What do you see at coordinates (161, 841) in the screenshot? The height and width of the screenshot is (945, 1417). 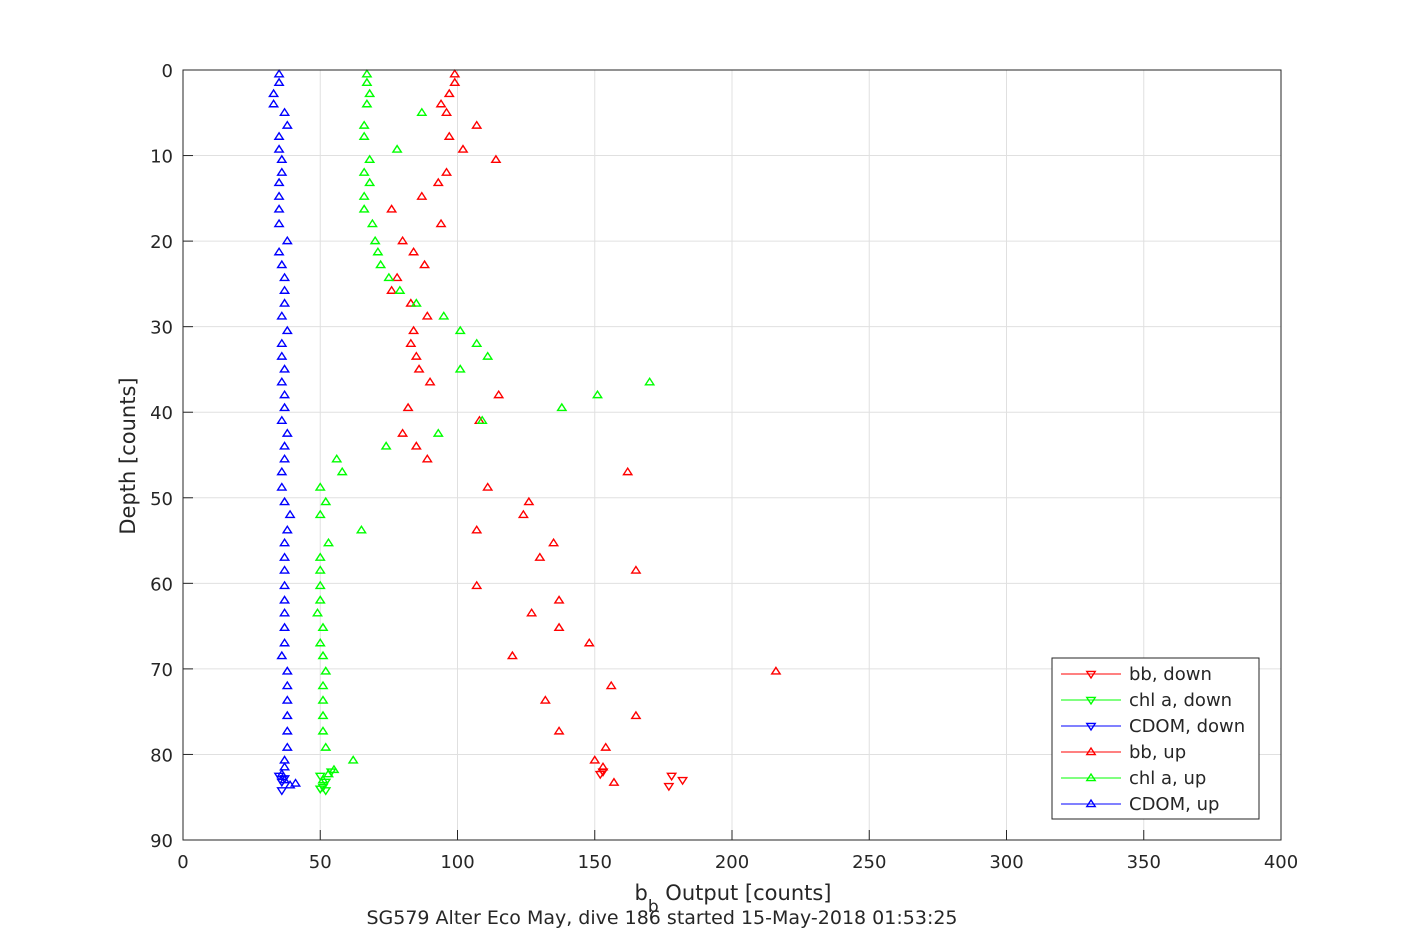 I see `y-tick-label: 90` at bounding box center [161, 841].